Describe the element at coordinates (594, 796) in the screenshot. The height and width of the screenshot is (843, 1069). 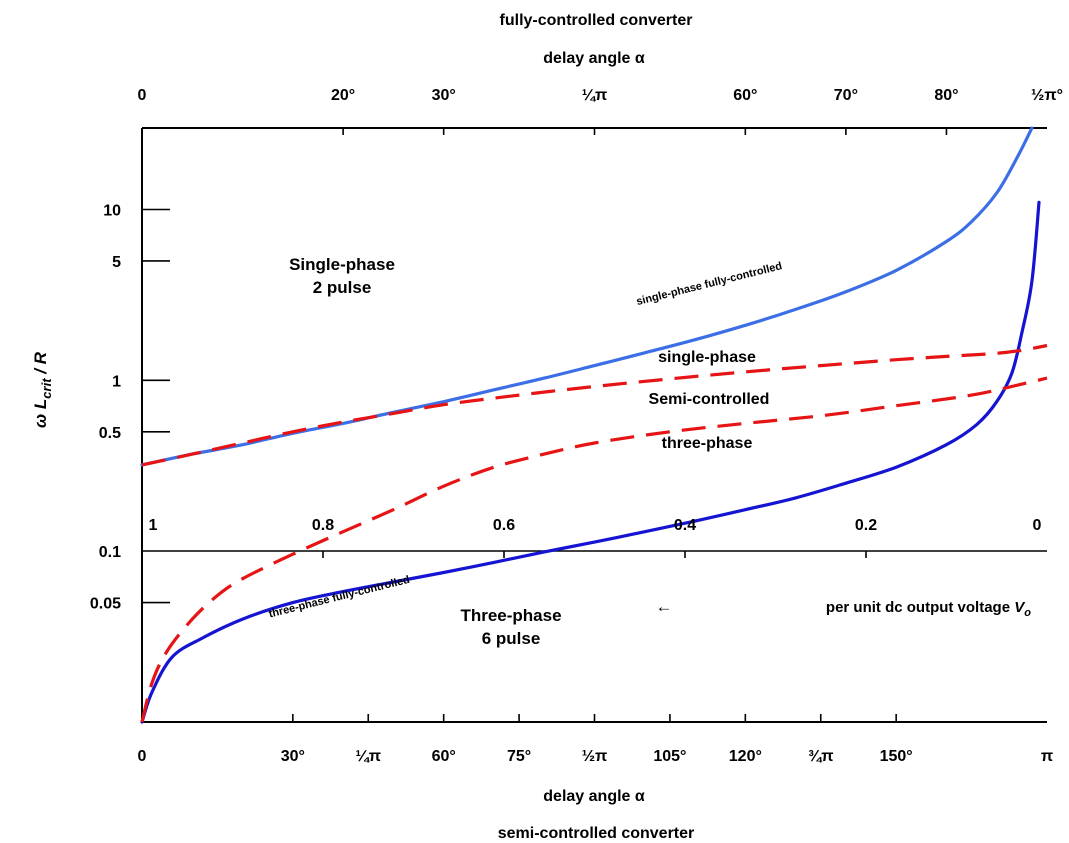
I see `bottom-axis-label: delay angle α` at that location.